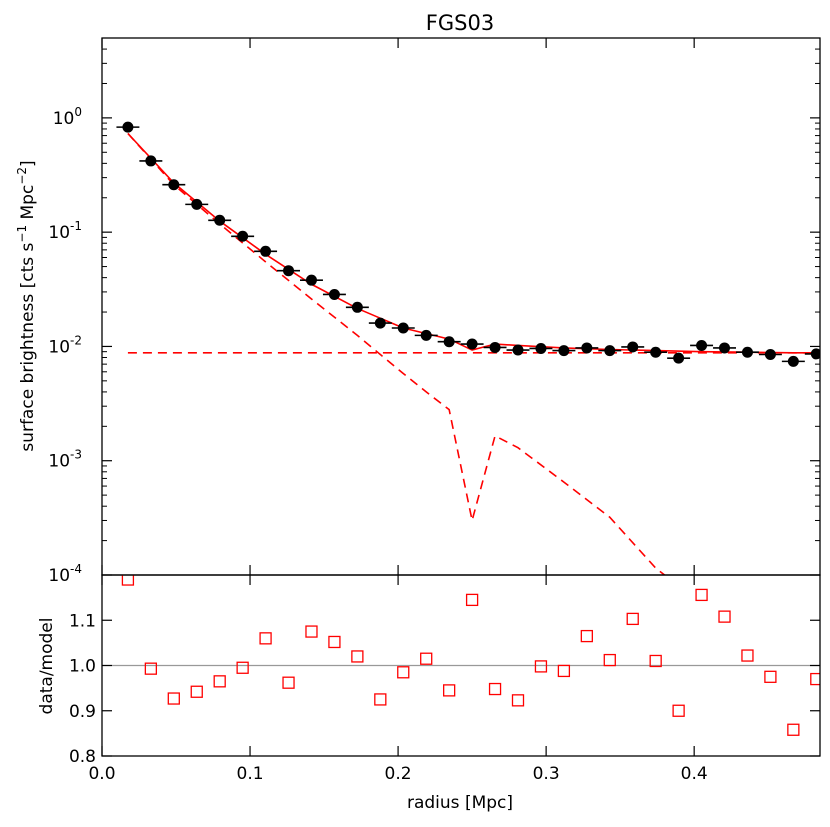 This screenshot has width=830, height=827. What do you see at coordinates (82, 667) in the screenshot?
I see `bottom-y-tick-label: 1.0` at bounding box center [82, 667].